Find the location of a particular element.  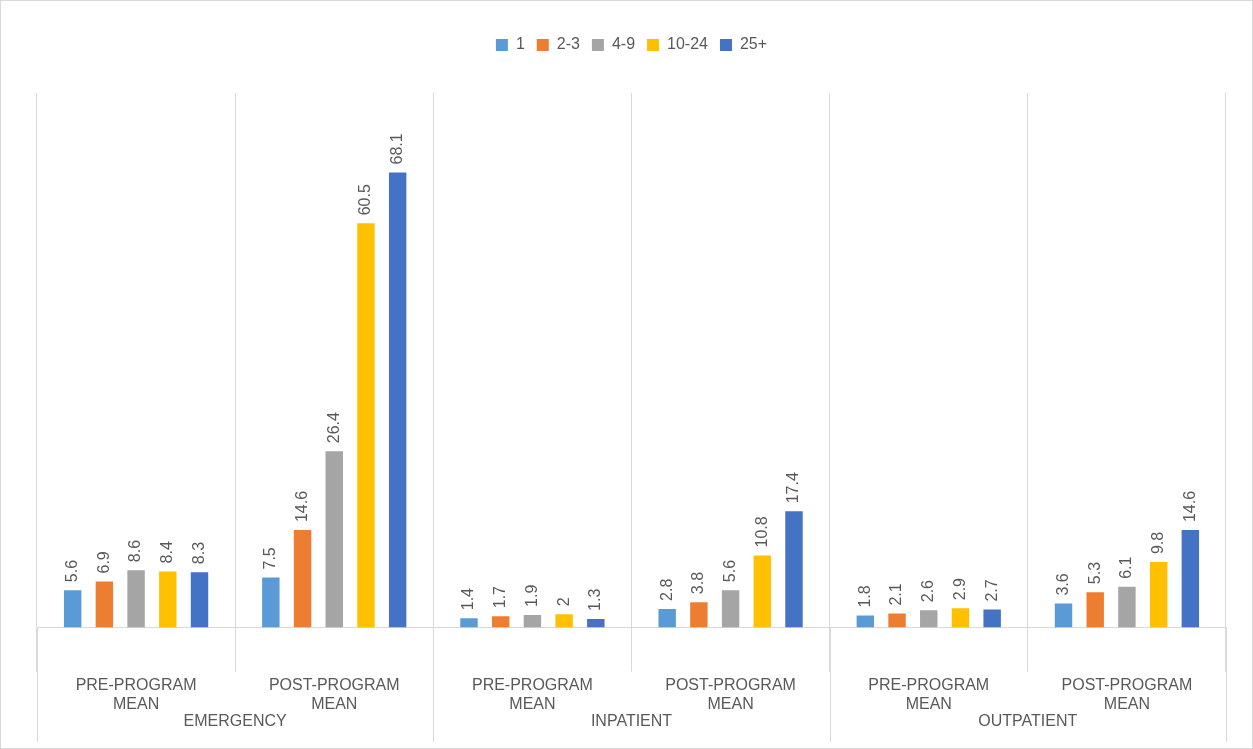

data-label: 8.3 is located at coordinates (198, 553).